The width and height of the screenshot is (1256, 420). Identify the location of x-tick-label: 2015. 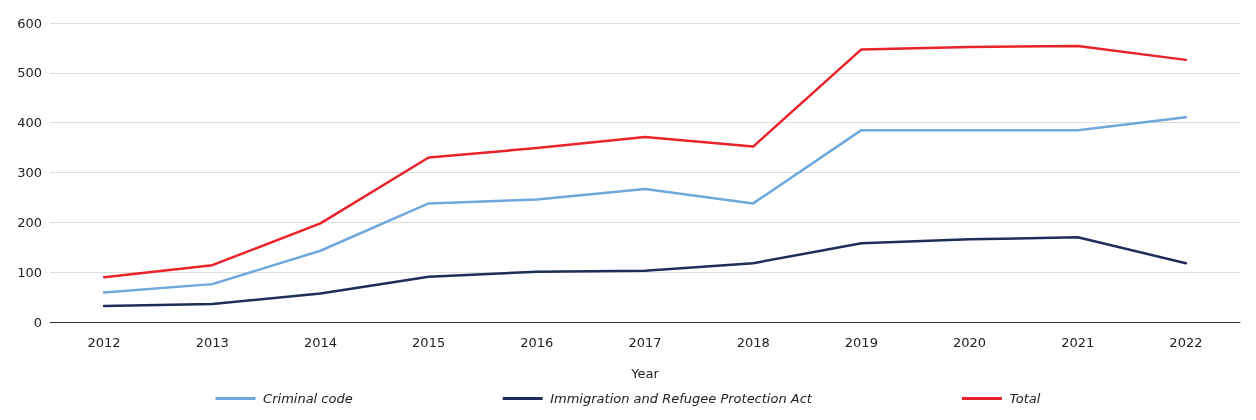
(429, 342).